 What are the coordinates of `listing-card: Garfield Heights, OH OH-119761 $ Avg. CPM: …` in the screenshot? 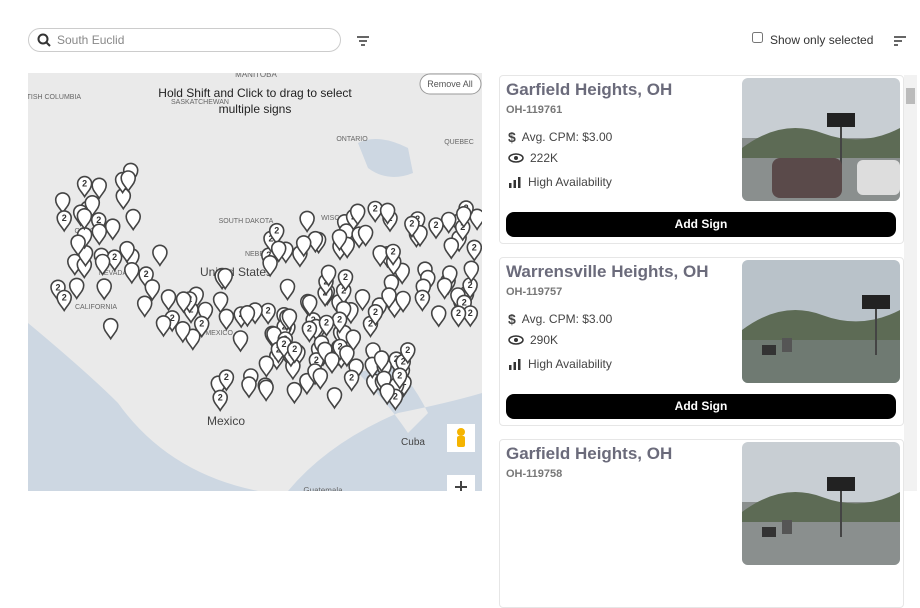 It's located at (701, 159).